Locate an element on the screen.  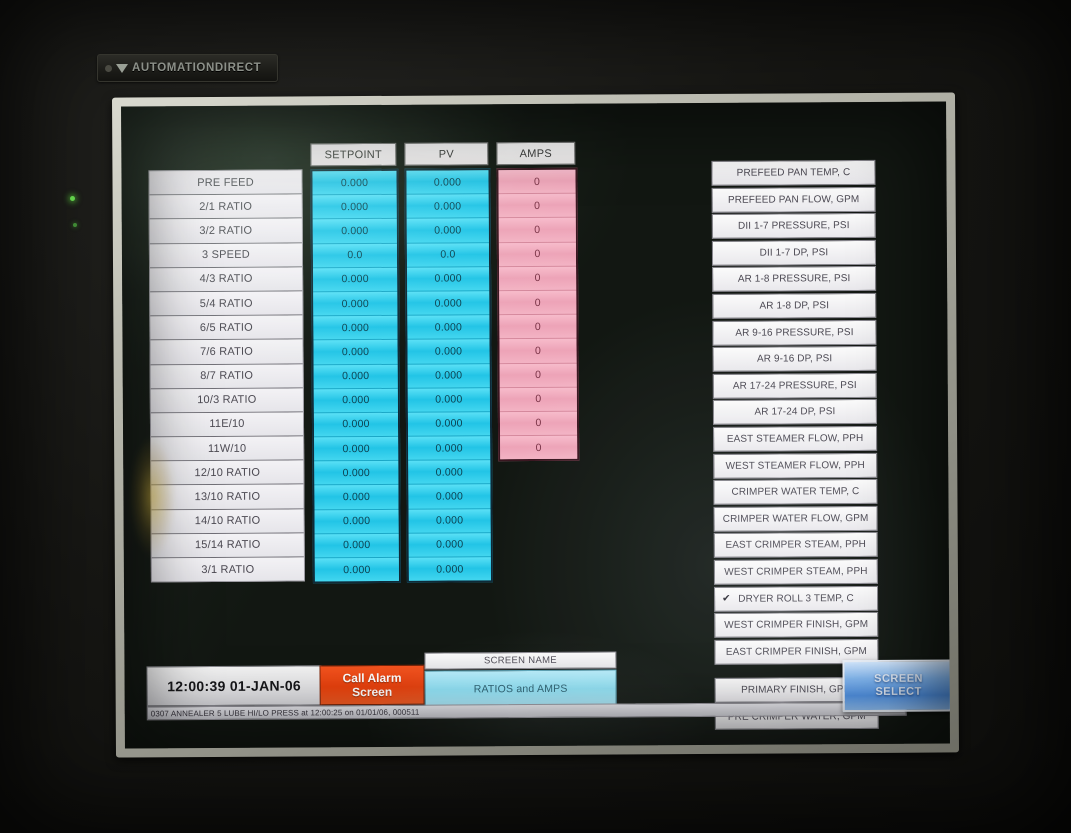
clock-display: 12:00:39 01-JAN-06 is located at coordinates (234, 686).